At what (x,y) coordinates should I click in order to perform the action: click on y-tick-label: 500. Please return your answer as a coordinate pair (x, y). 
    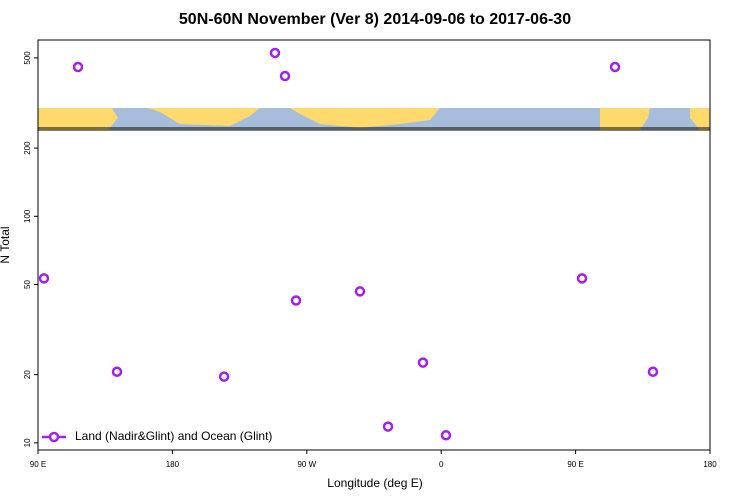
    Looking at the image, I should click on (27, 58).